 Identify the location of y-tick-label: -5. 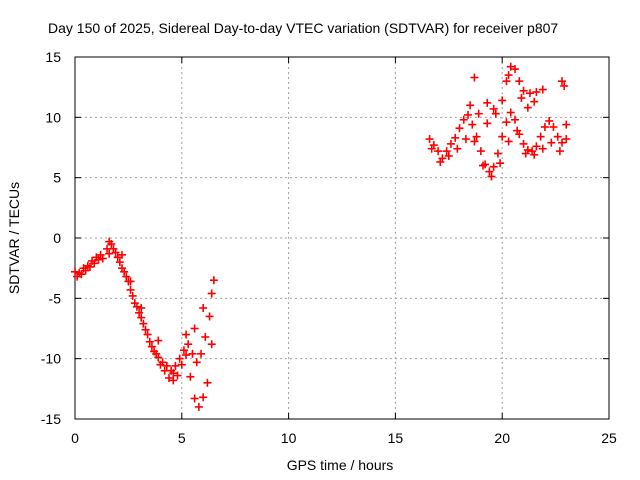
(55, 298).